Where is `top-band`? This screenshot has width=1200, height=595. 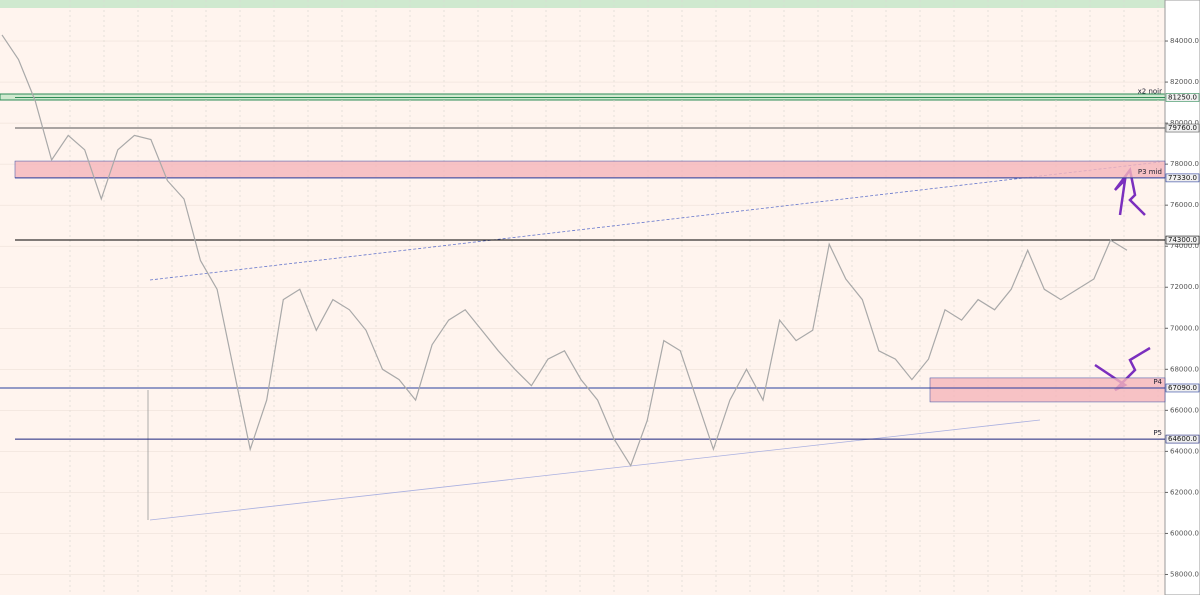 top-band is located at coordinates (582, 4).